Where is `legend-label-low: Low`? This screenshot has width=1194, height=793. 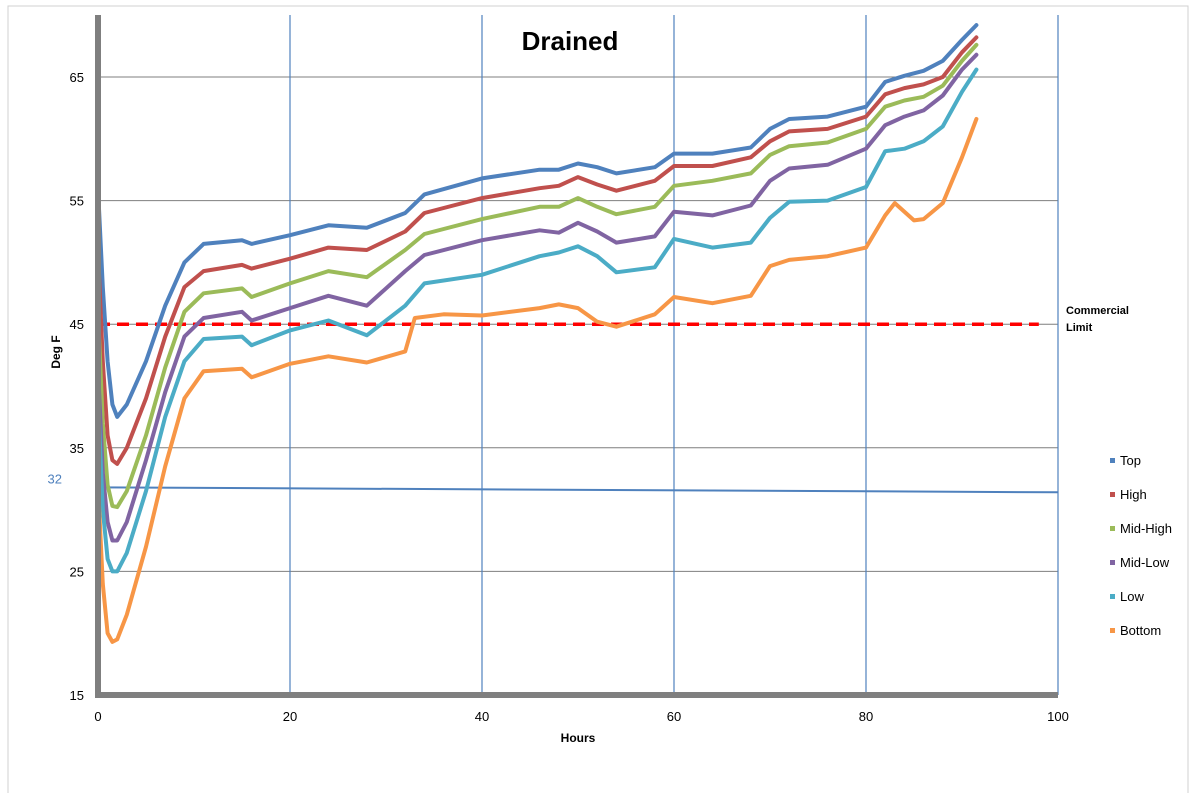
legend-label-low: Low is located at coordinates (1132, 596).